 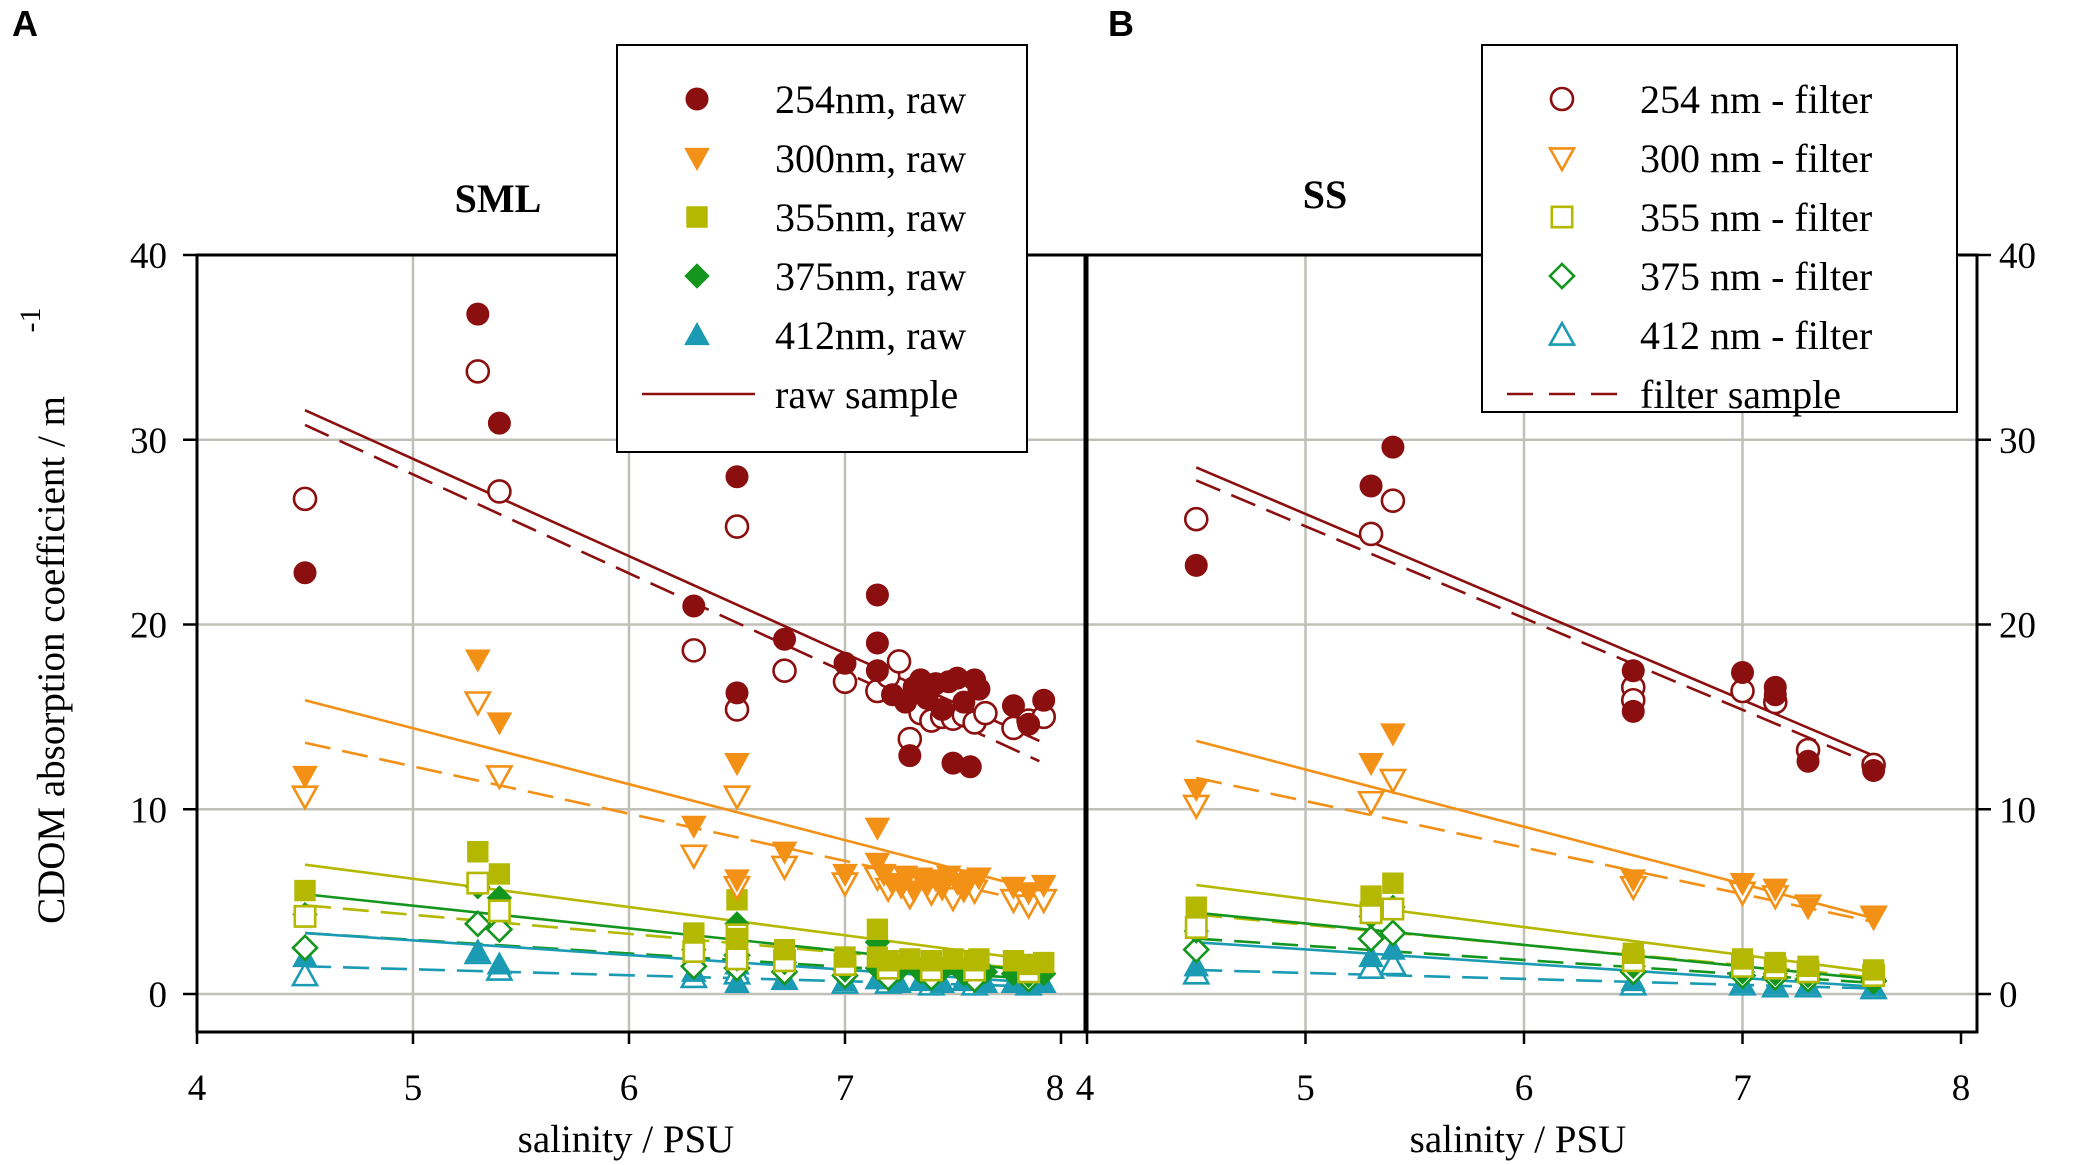 I want to click on legend-marker-diamond, so click(x=1562, y=276).